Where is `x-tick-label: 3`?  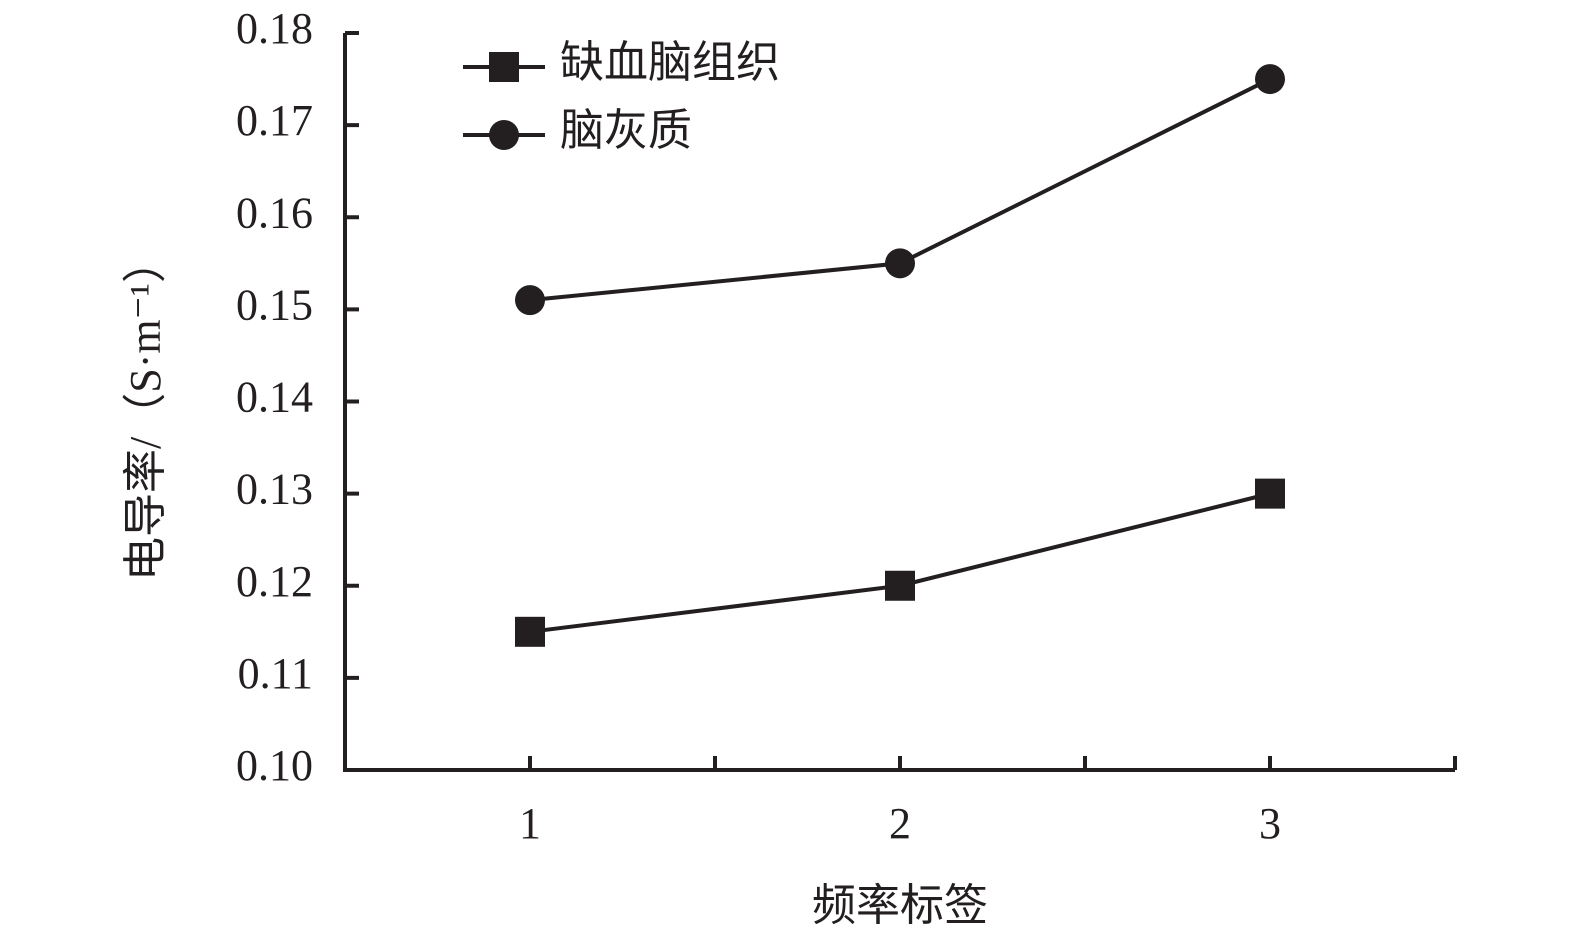 x-tick-label: 3 is located at coordinates (1270, 823).